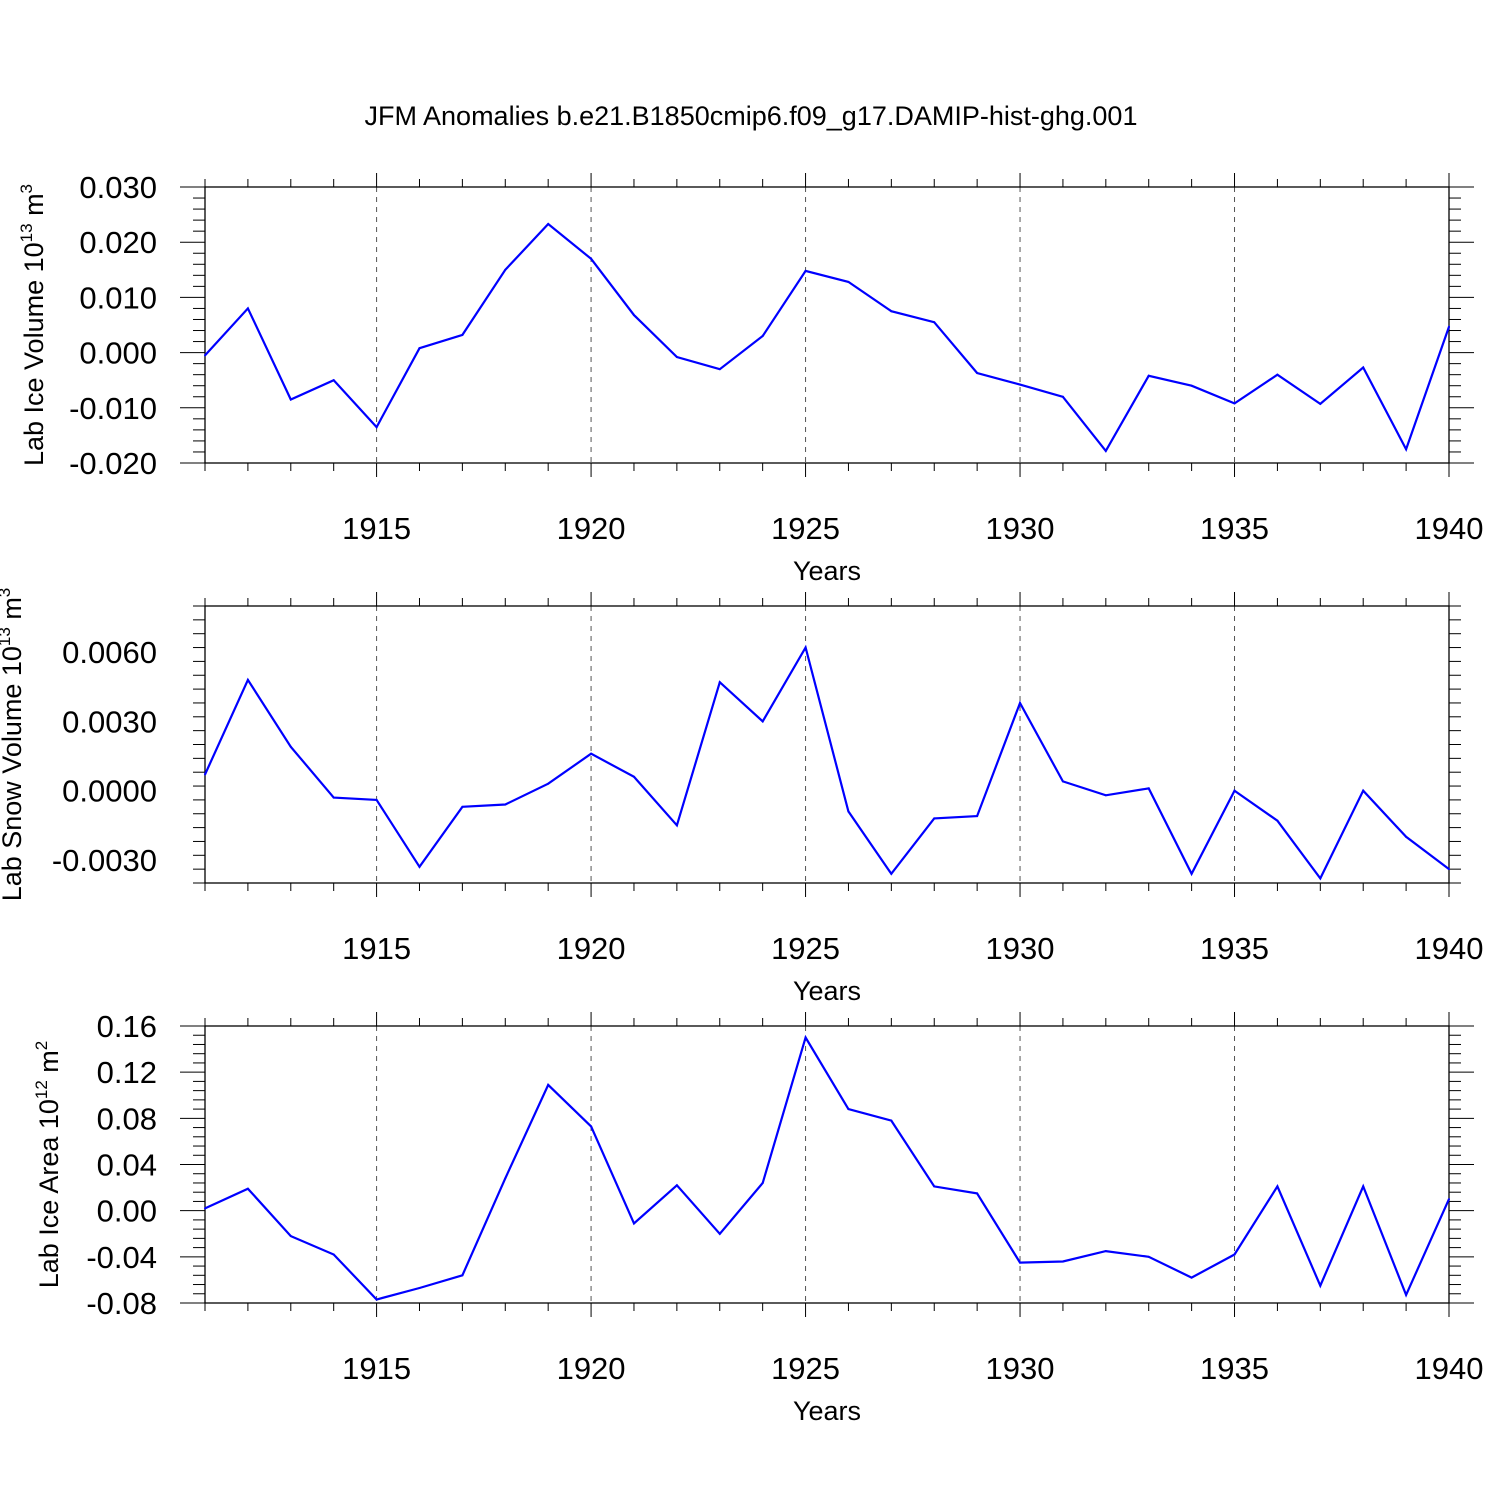  Describe the element at coordinates (48, 1165) in the screenshot. I see `y-axis-label: Lab Ice Area 1012 m2` at that location.